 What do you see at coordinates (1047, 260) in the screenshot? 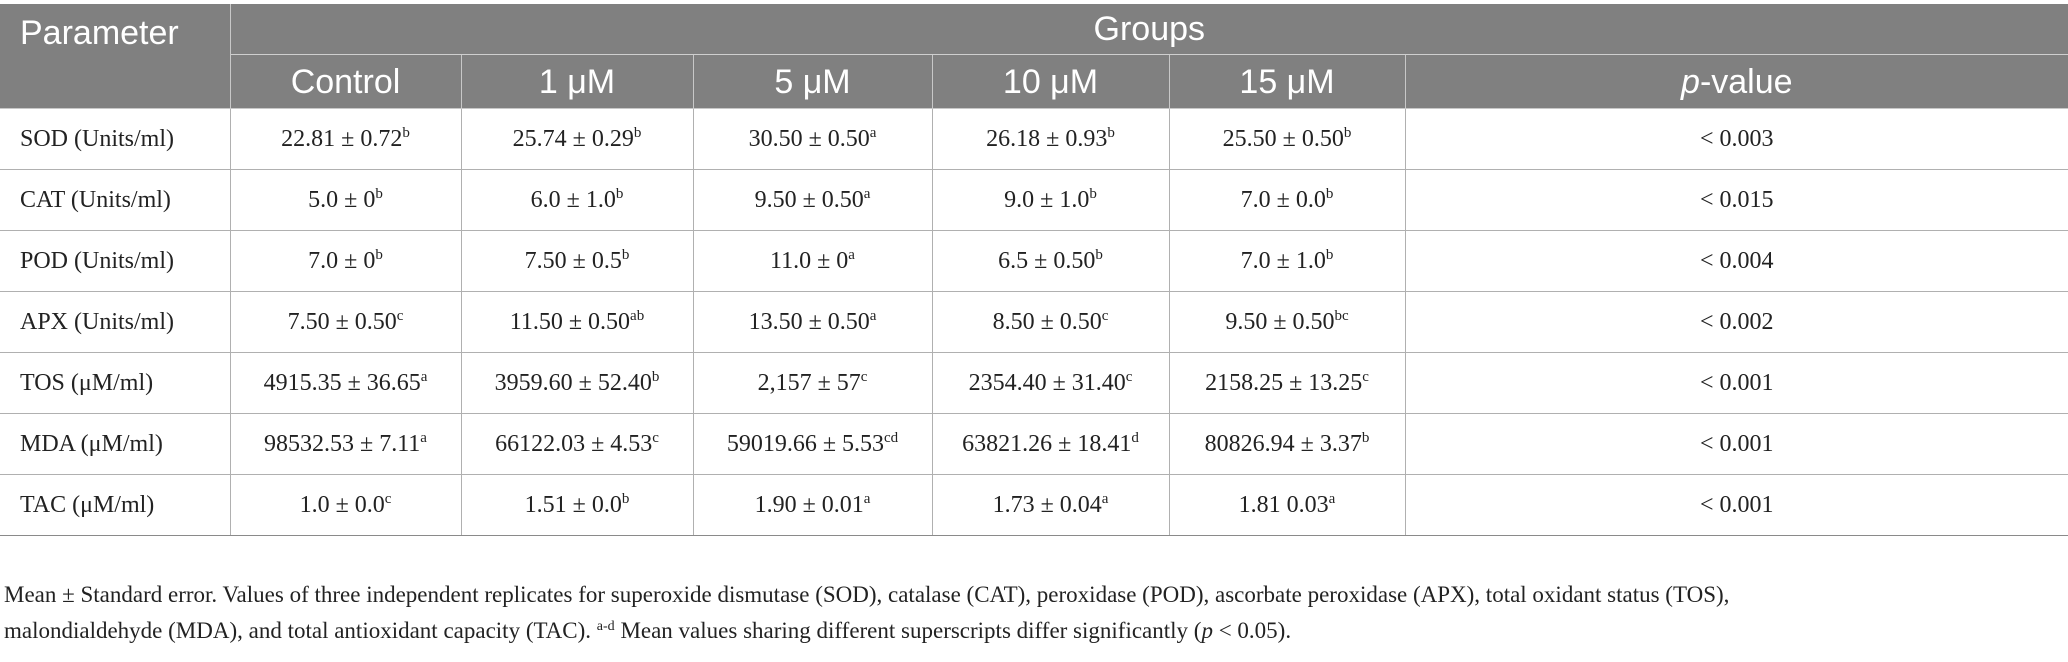
I see `cell-value: 6.5 ± 0.50` at bounding box center [1047, 260].